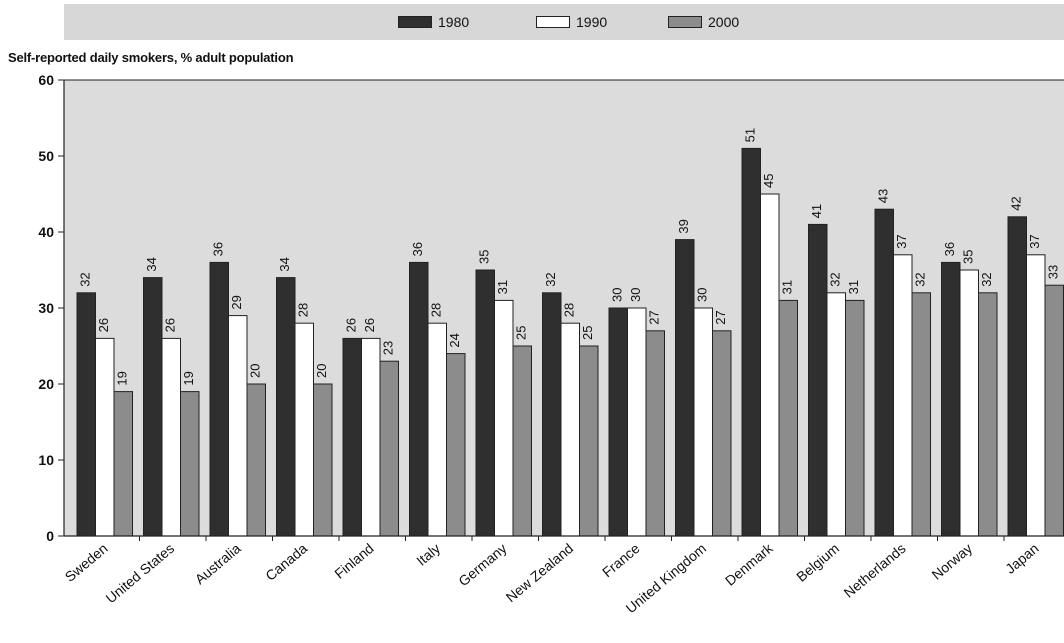 Image resolution: width=1064 pixels, height=643 pixels. I want to click on x-tick-label: Netherlands, so click(875, 570).